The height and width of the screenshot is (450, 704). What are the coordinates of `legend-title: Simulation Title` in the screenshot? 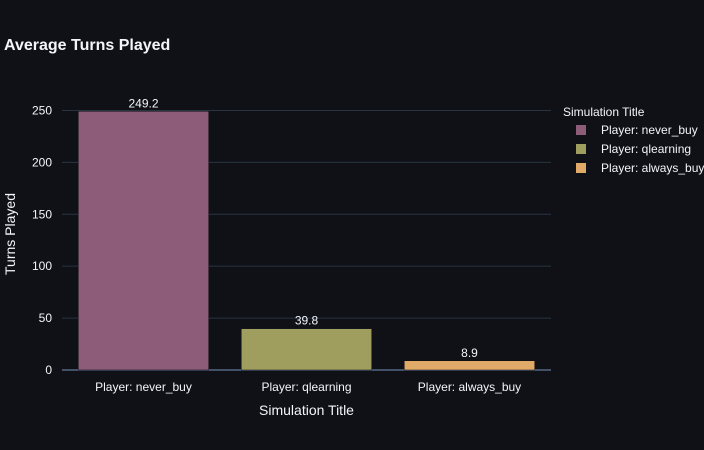 It's located at (604, 112).